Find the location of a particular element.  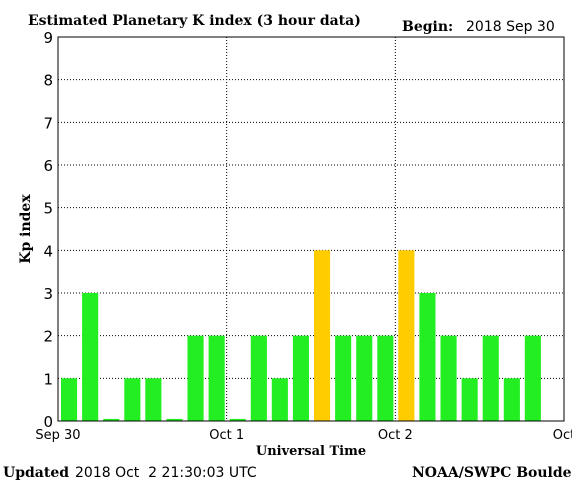

y-tick-label: 7 is located at coordinates (48, 123).